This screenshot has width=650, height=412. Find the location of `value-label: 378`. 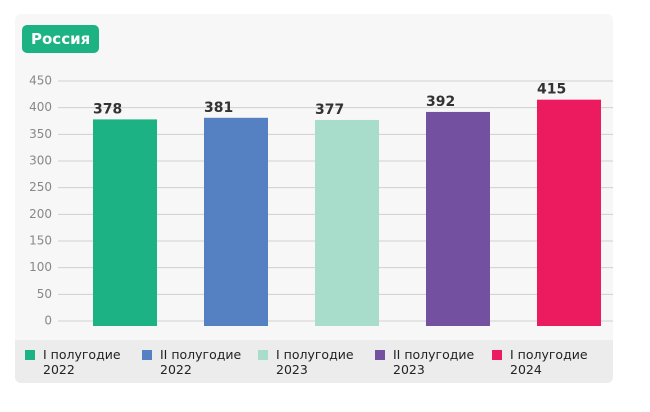

value-label: 378 is located at coordinates (107, 109).